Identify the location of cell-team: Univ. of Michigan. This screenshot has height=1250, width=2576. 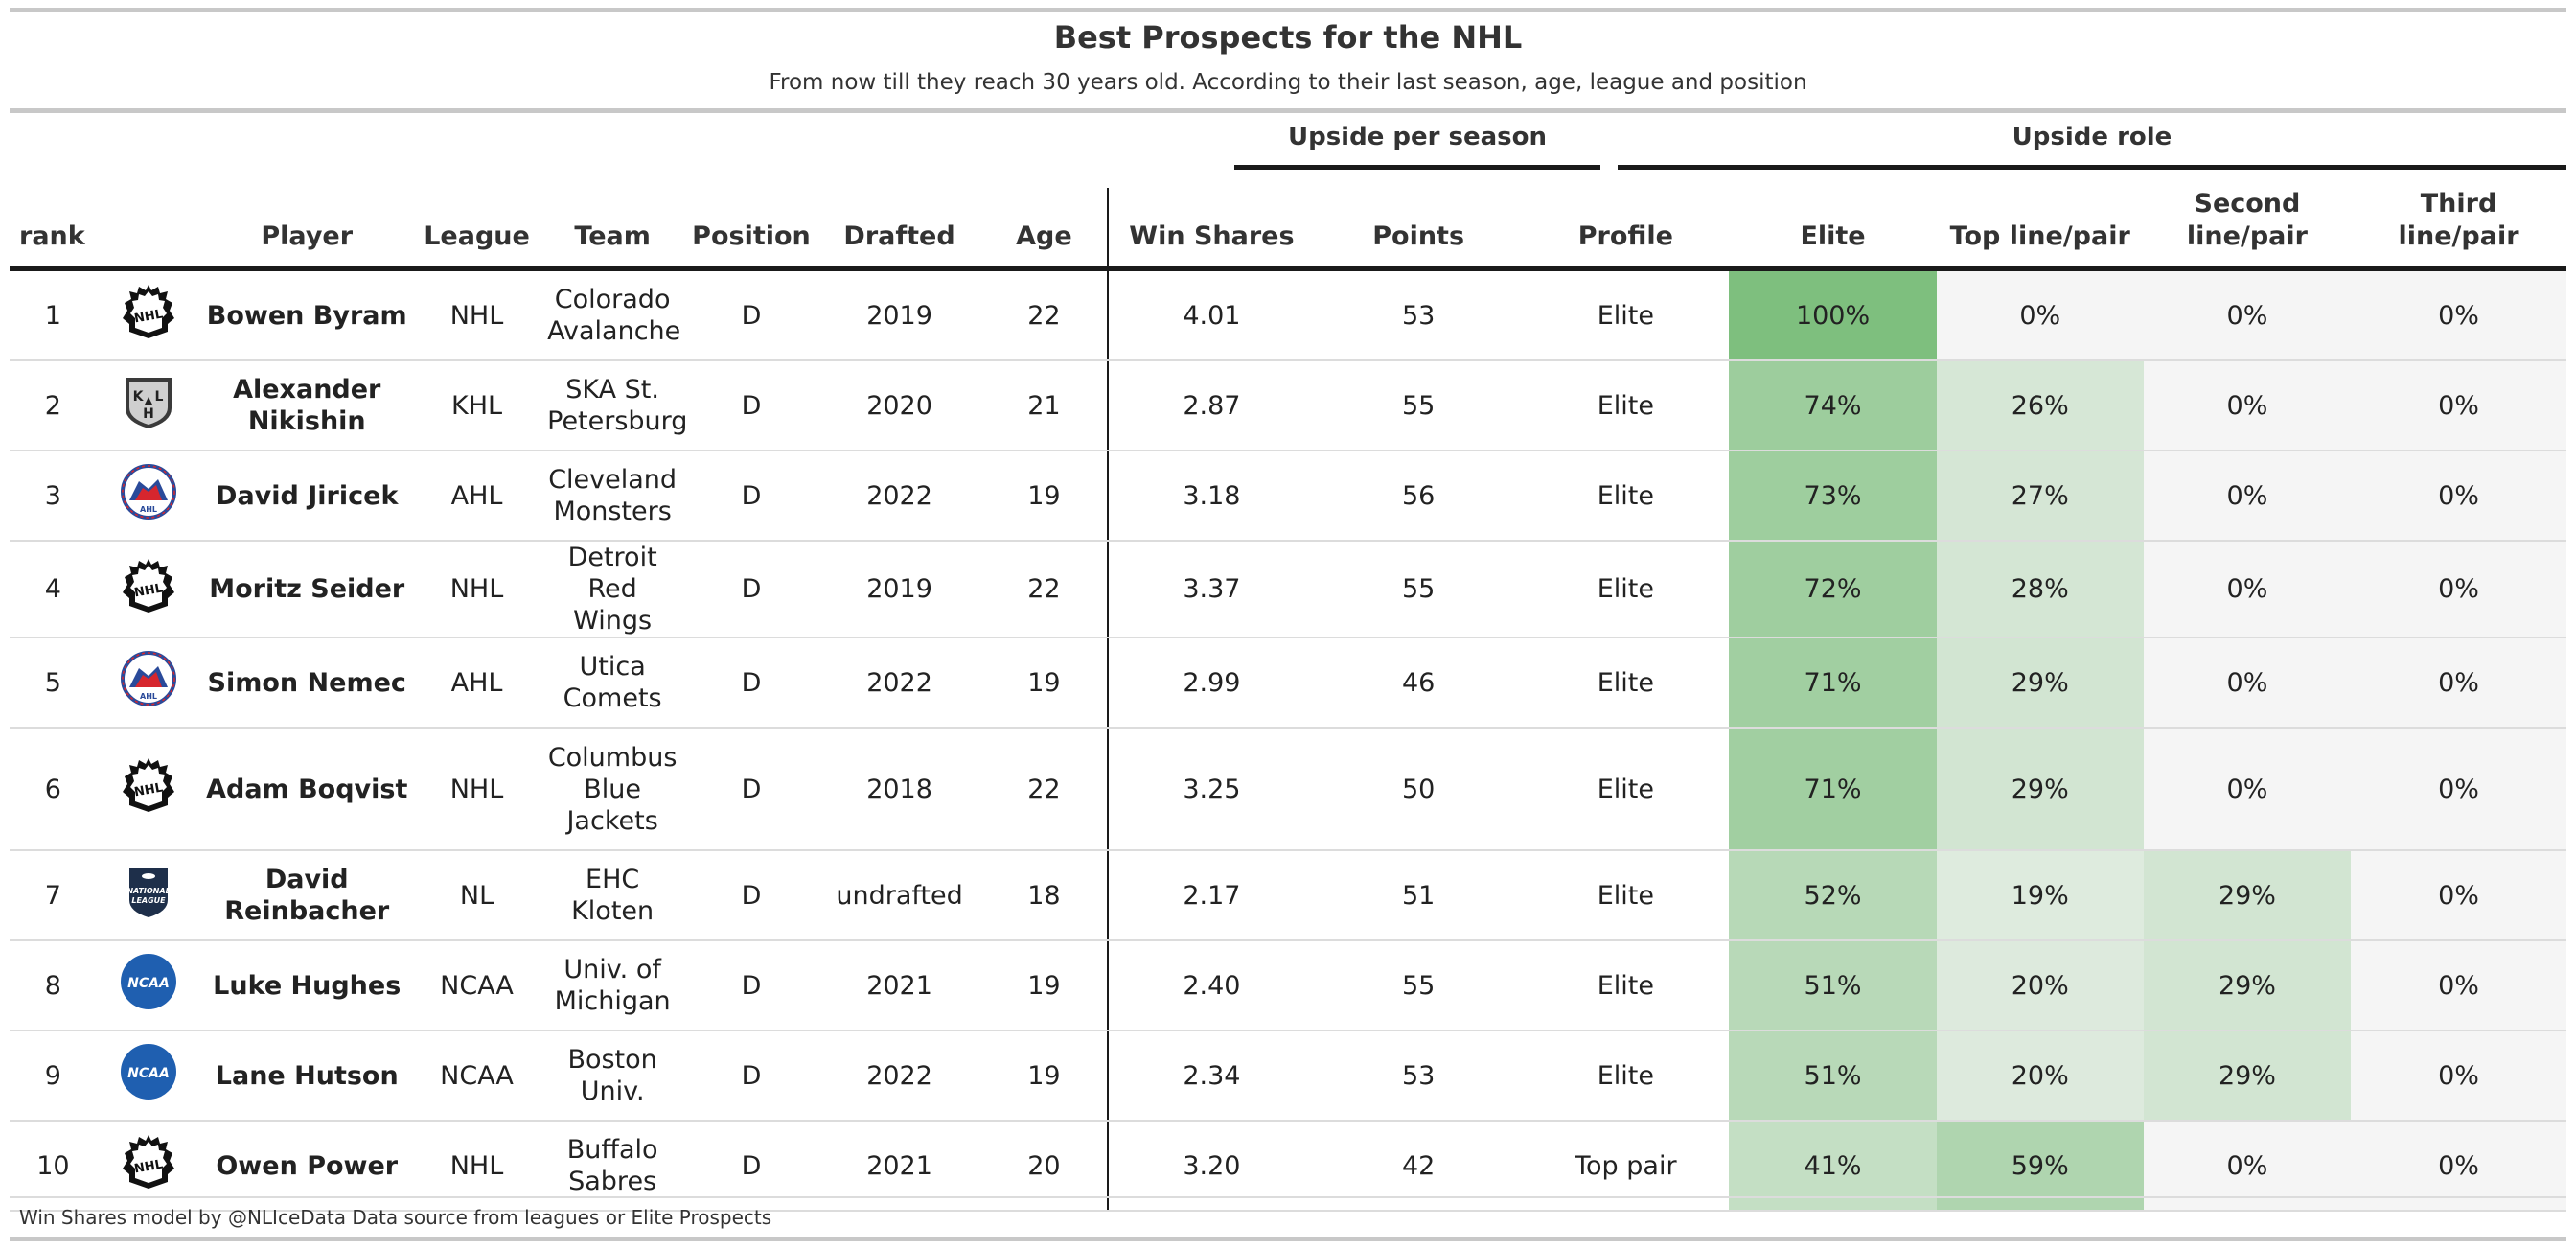
(612, 985).